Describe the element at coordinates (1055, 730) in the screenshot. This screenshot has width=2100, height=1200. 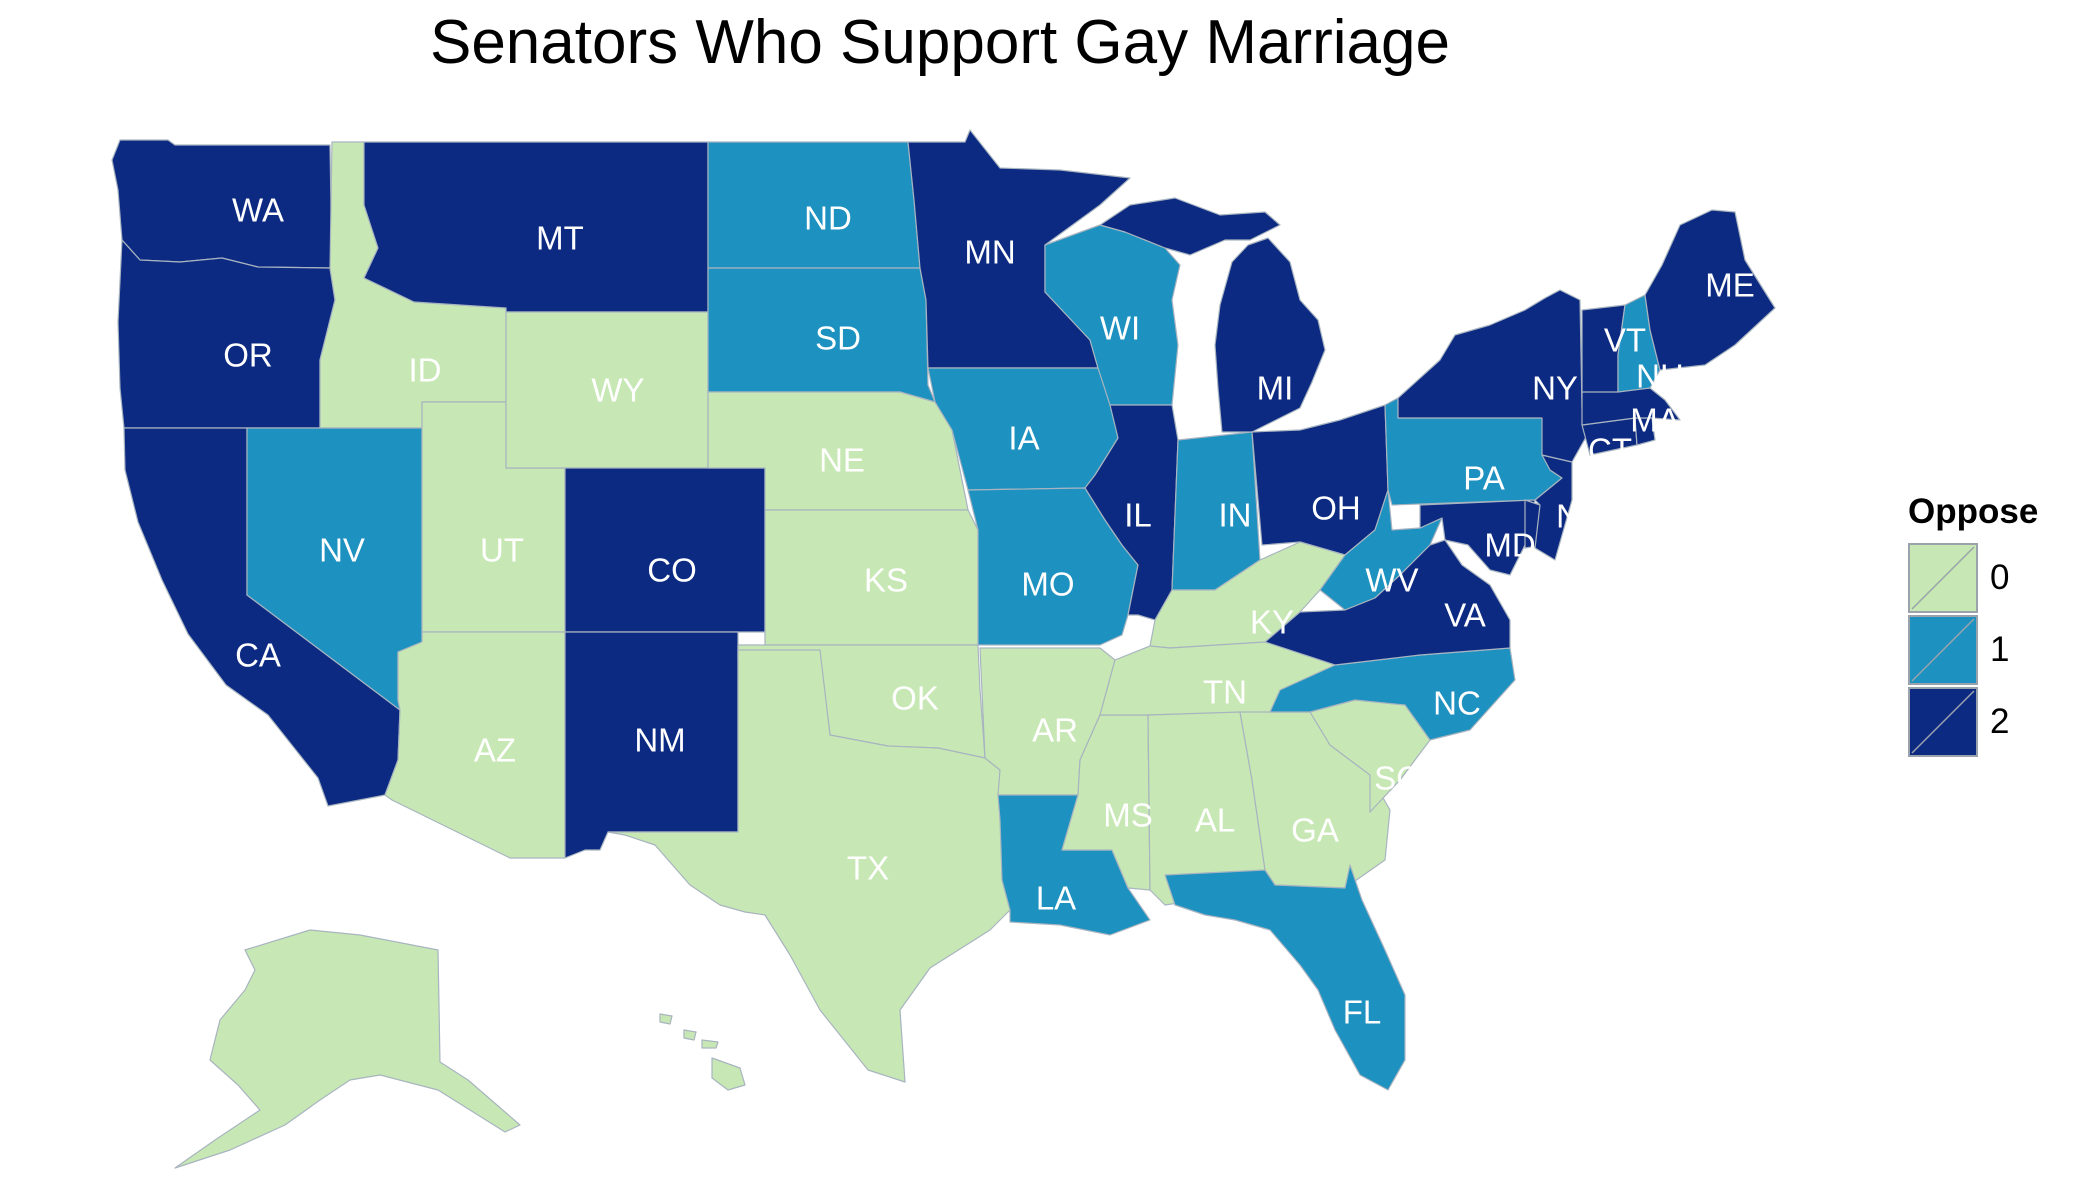
I see `state-label-AR: AR` at that location.